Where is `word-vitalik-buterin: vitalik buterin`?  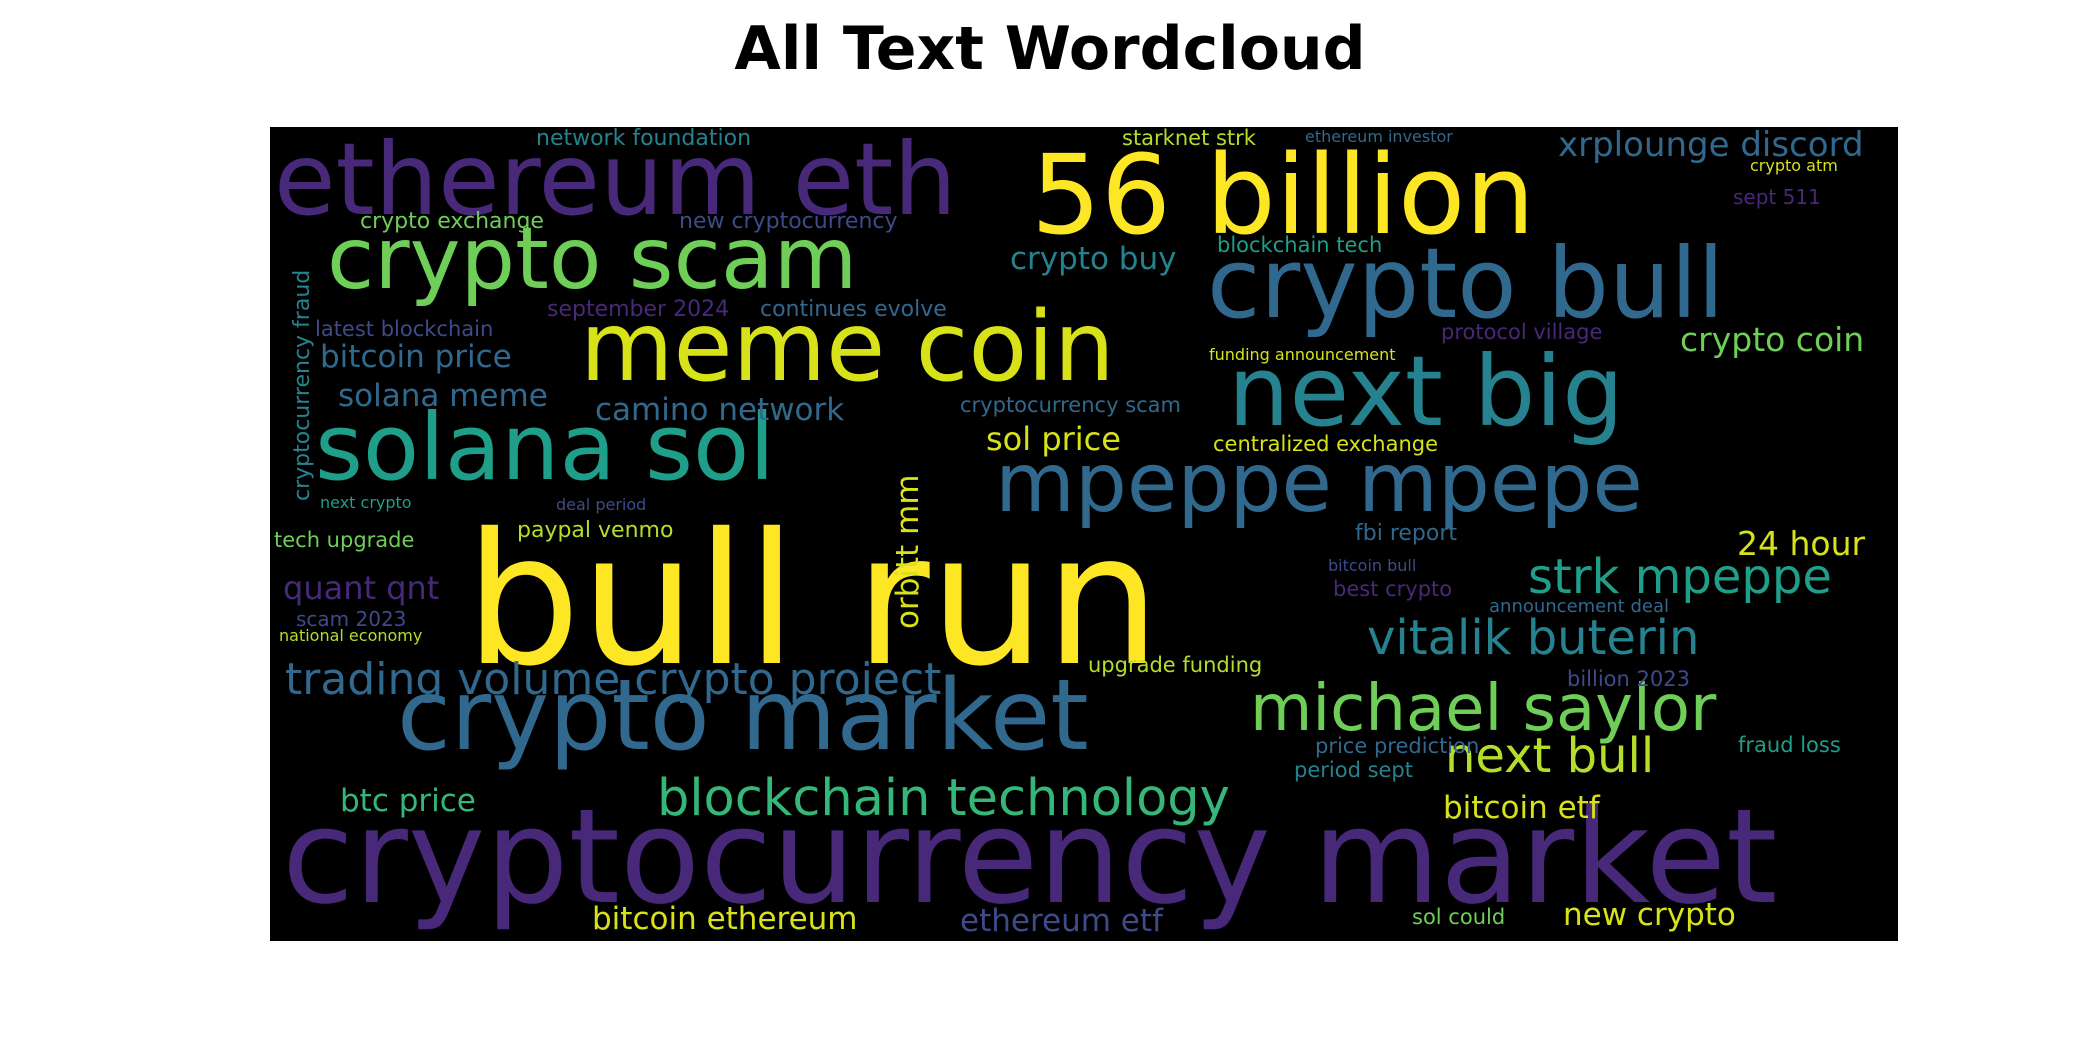
word-vitalik-buterin: vitalik buterin is located at coordinates (1533, 638).